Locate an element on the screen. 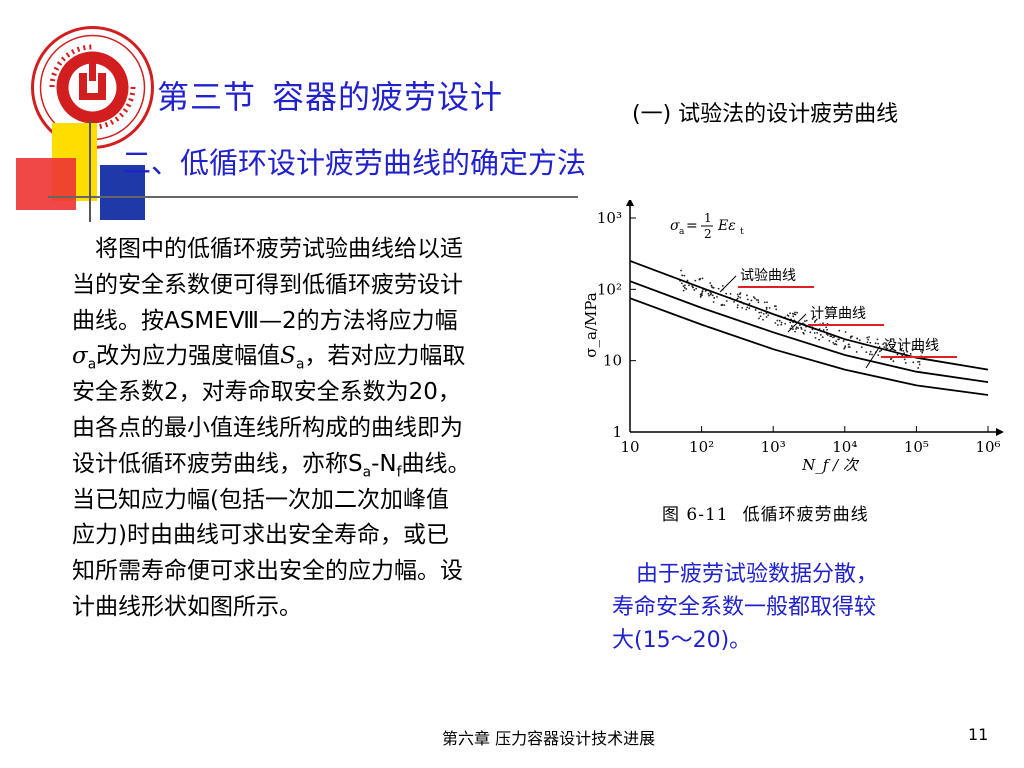 The height and width of the screenshot is (768, 1024). s-symbol: S is located at coordinates (288, 356).